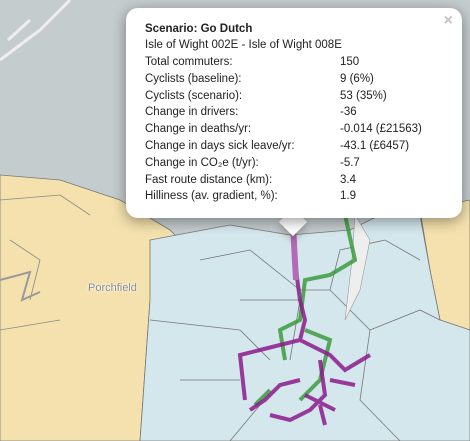 This screenshot has height=441, width=470. I want to click on route-fast, so click(305, 310).